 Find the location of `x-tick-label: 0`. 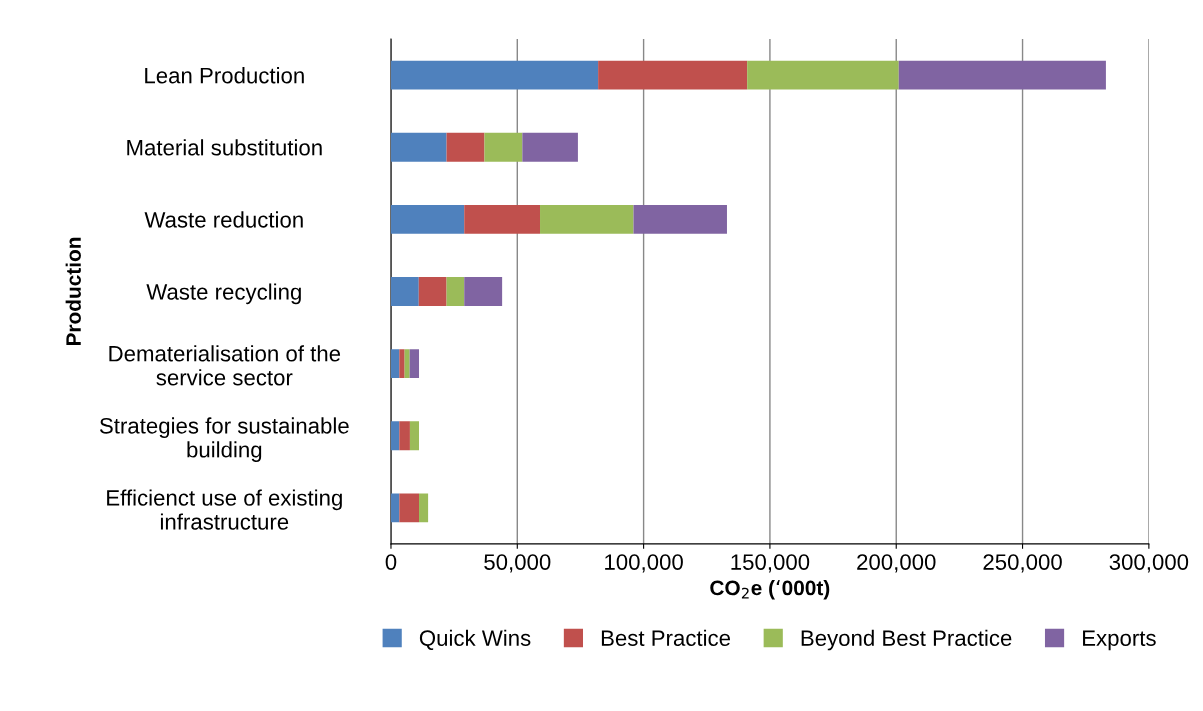

x-tick-label: 0 is located at coordinates (391, 562).